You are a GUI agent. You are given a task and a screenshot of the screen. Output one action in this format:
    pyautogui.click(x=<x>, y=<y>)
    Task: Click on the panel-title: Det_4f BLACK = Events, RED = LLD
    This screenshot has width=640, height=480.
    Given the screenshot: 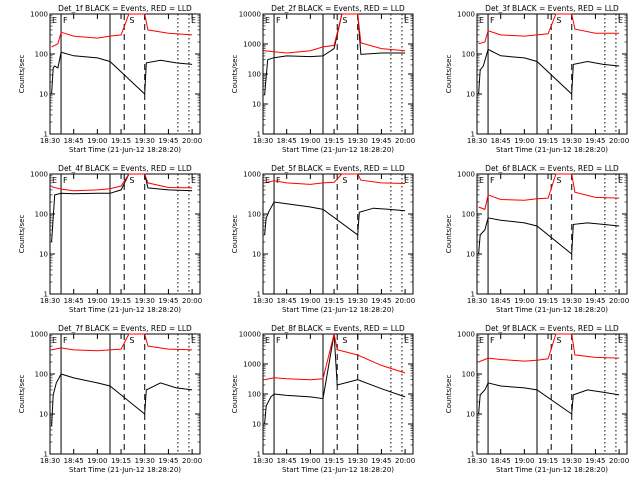 What is the action you would take?
    pyautogui.click(x=125, y=168)
    